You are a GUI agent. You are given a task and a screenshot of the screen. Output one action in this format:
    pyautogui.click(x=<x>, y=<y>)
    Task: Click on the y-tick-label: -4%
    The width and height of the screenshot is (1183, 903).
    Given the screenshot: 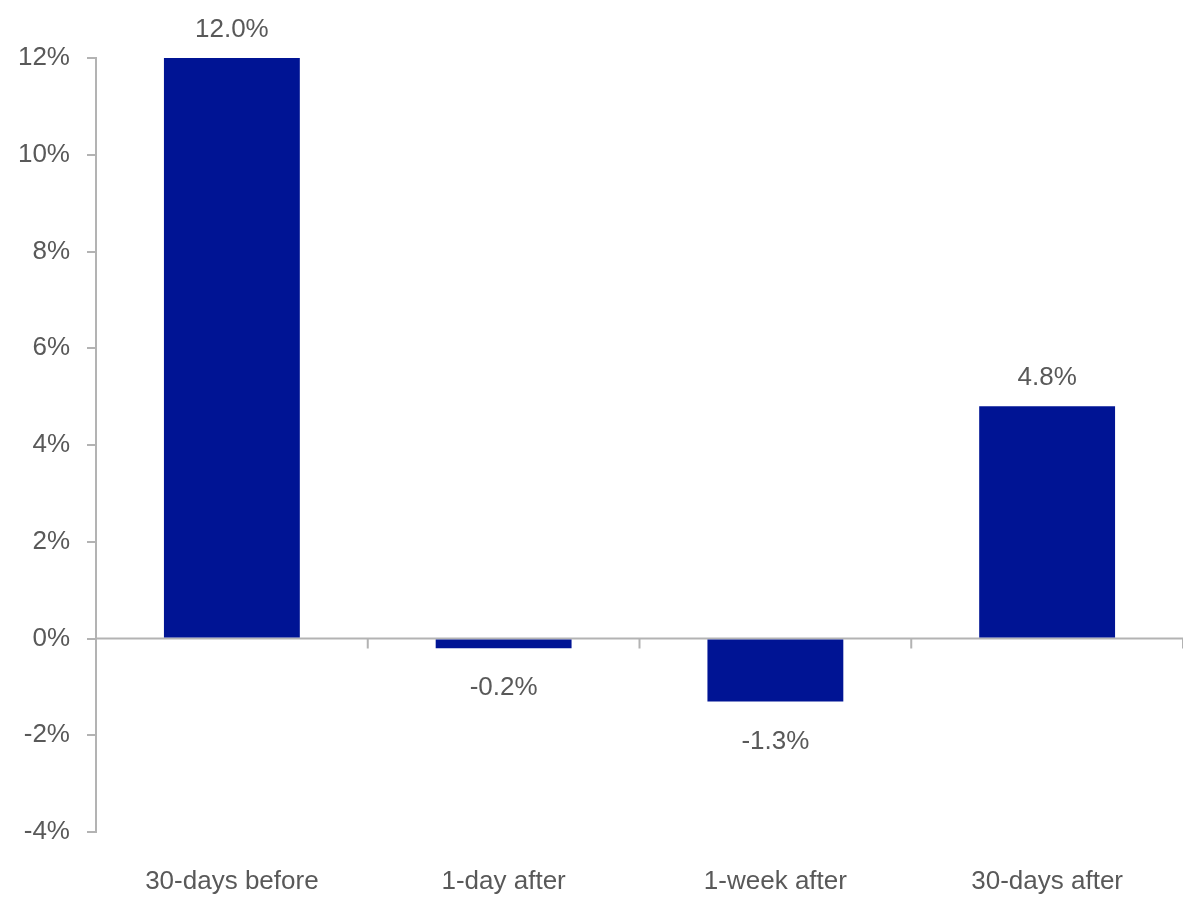 What is the action you would take?
    pyautogui.click(x=46, y=830)
    